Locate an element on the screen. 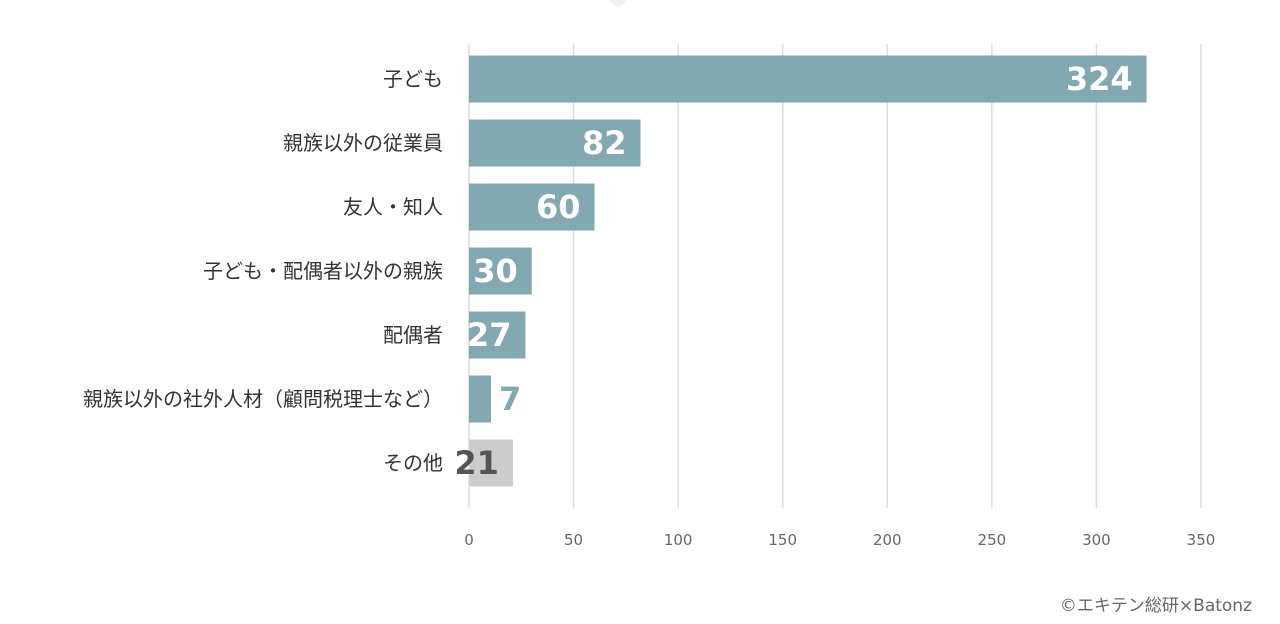 Image resolution: width=1280 pixels, height=624 pixels. category-label: 配偶者 is located at coordinates (413, 335).